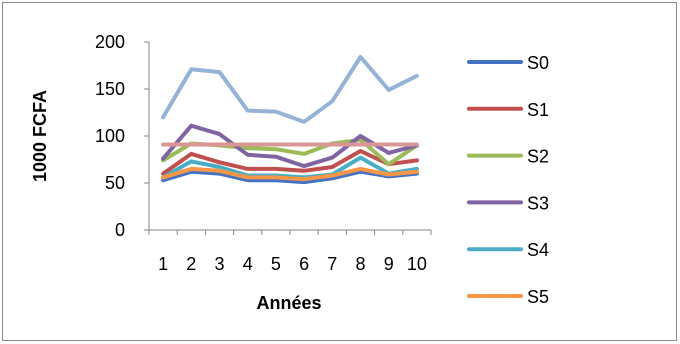 The height and width of the screenshot is (344, 680). Describe the element at coordinates (115, 183) in the screenshot. I see `y-tick-label: 50` at that location.